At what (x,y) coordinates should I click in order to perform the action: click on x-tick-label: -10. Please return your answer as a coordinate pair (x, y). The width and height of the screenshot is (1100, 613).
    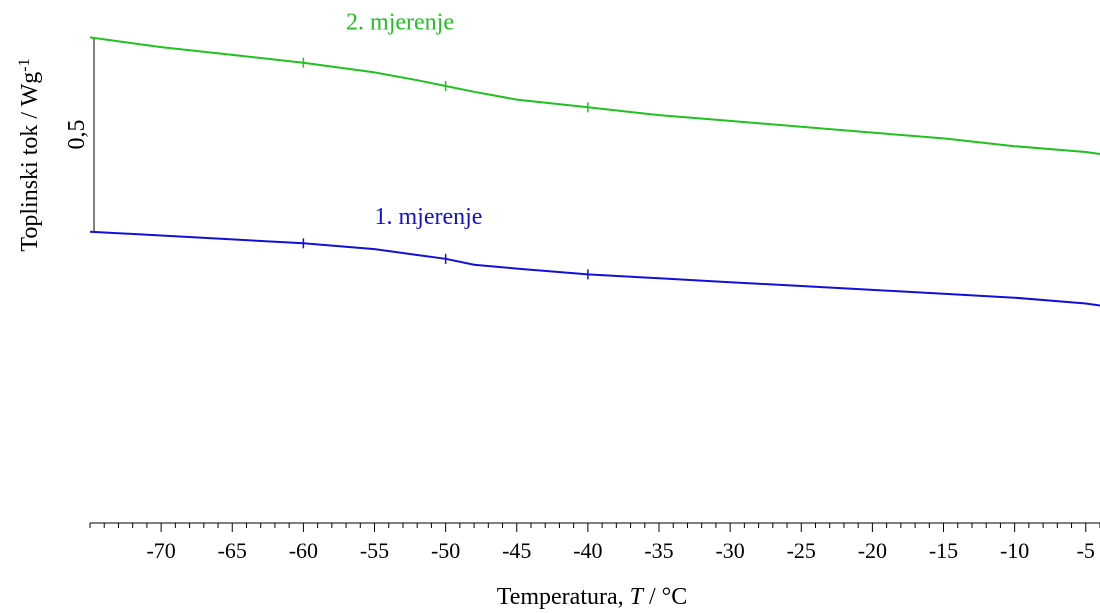
    Looking at the image, I should click on (1014, 550).